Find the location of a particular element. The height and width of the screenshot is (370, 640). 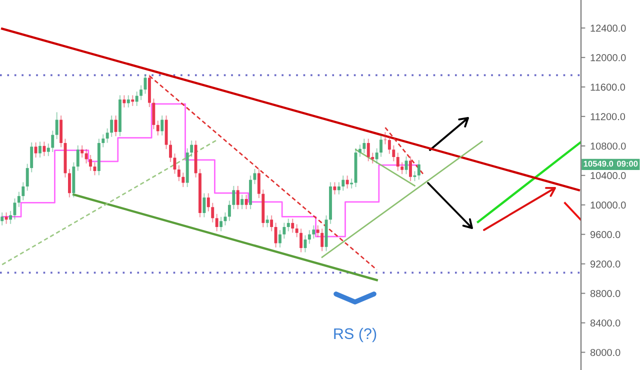

y-tick-label: 8000.0 is located at coordinates (605, 352).